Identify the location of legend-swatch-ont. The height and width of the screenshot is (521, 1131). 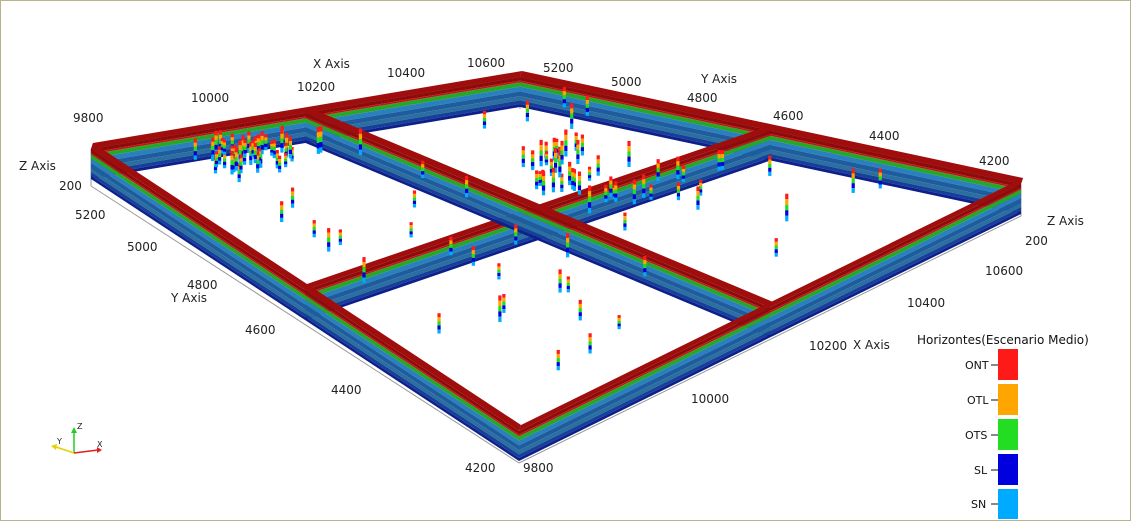
(1008, 364).